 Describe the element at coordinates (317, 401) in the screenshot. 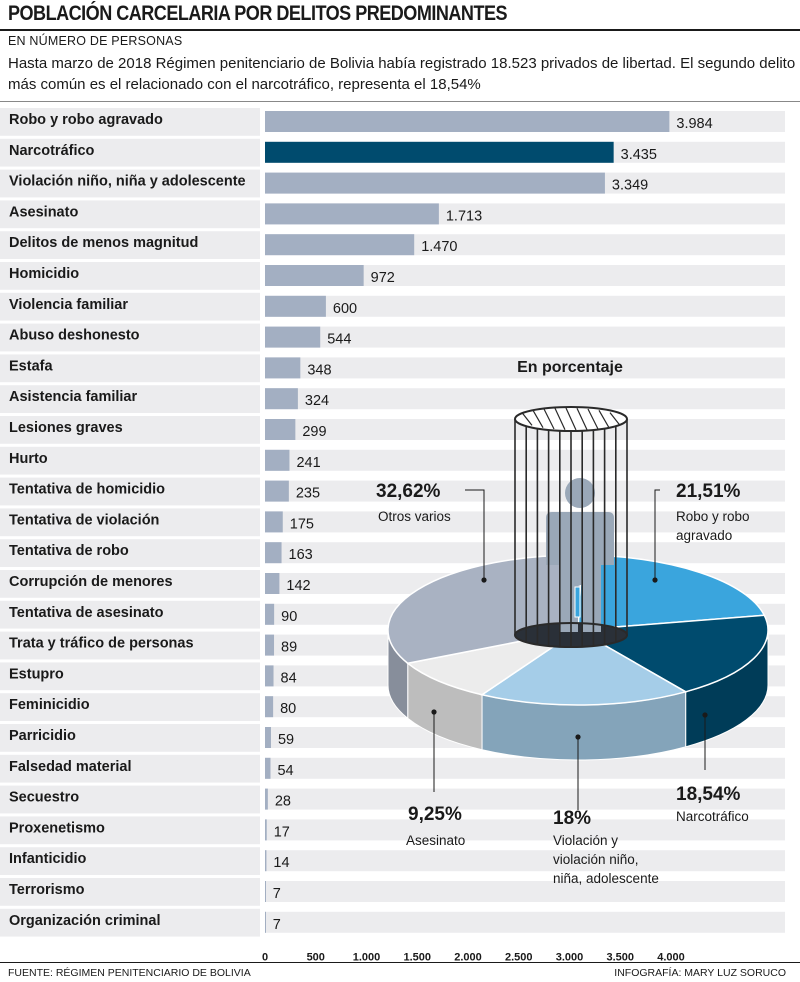

I see `value-label: 324` at that location.